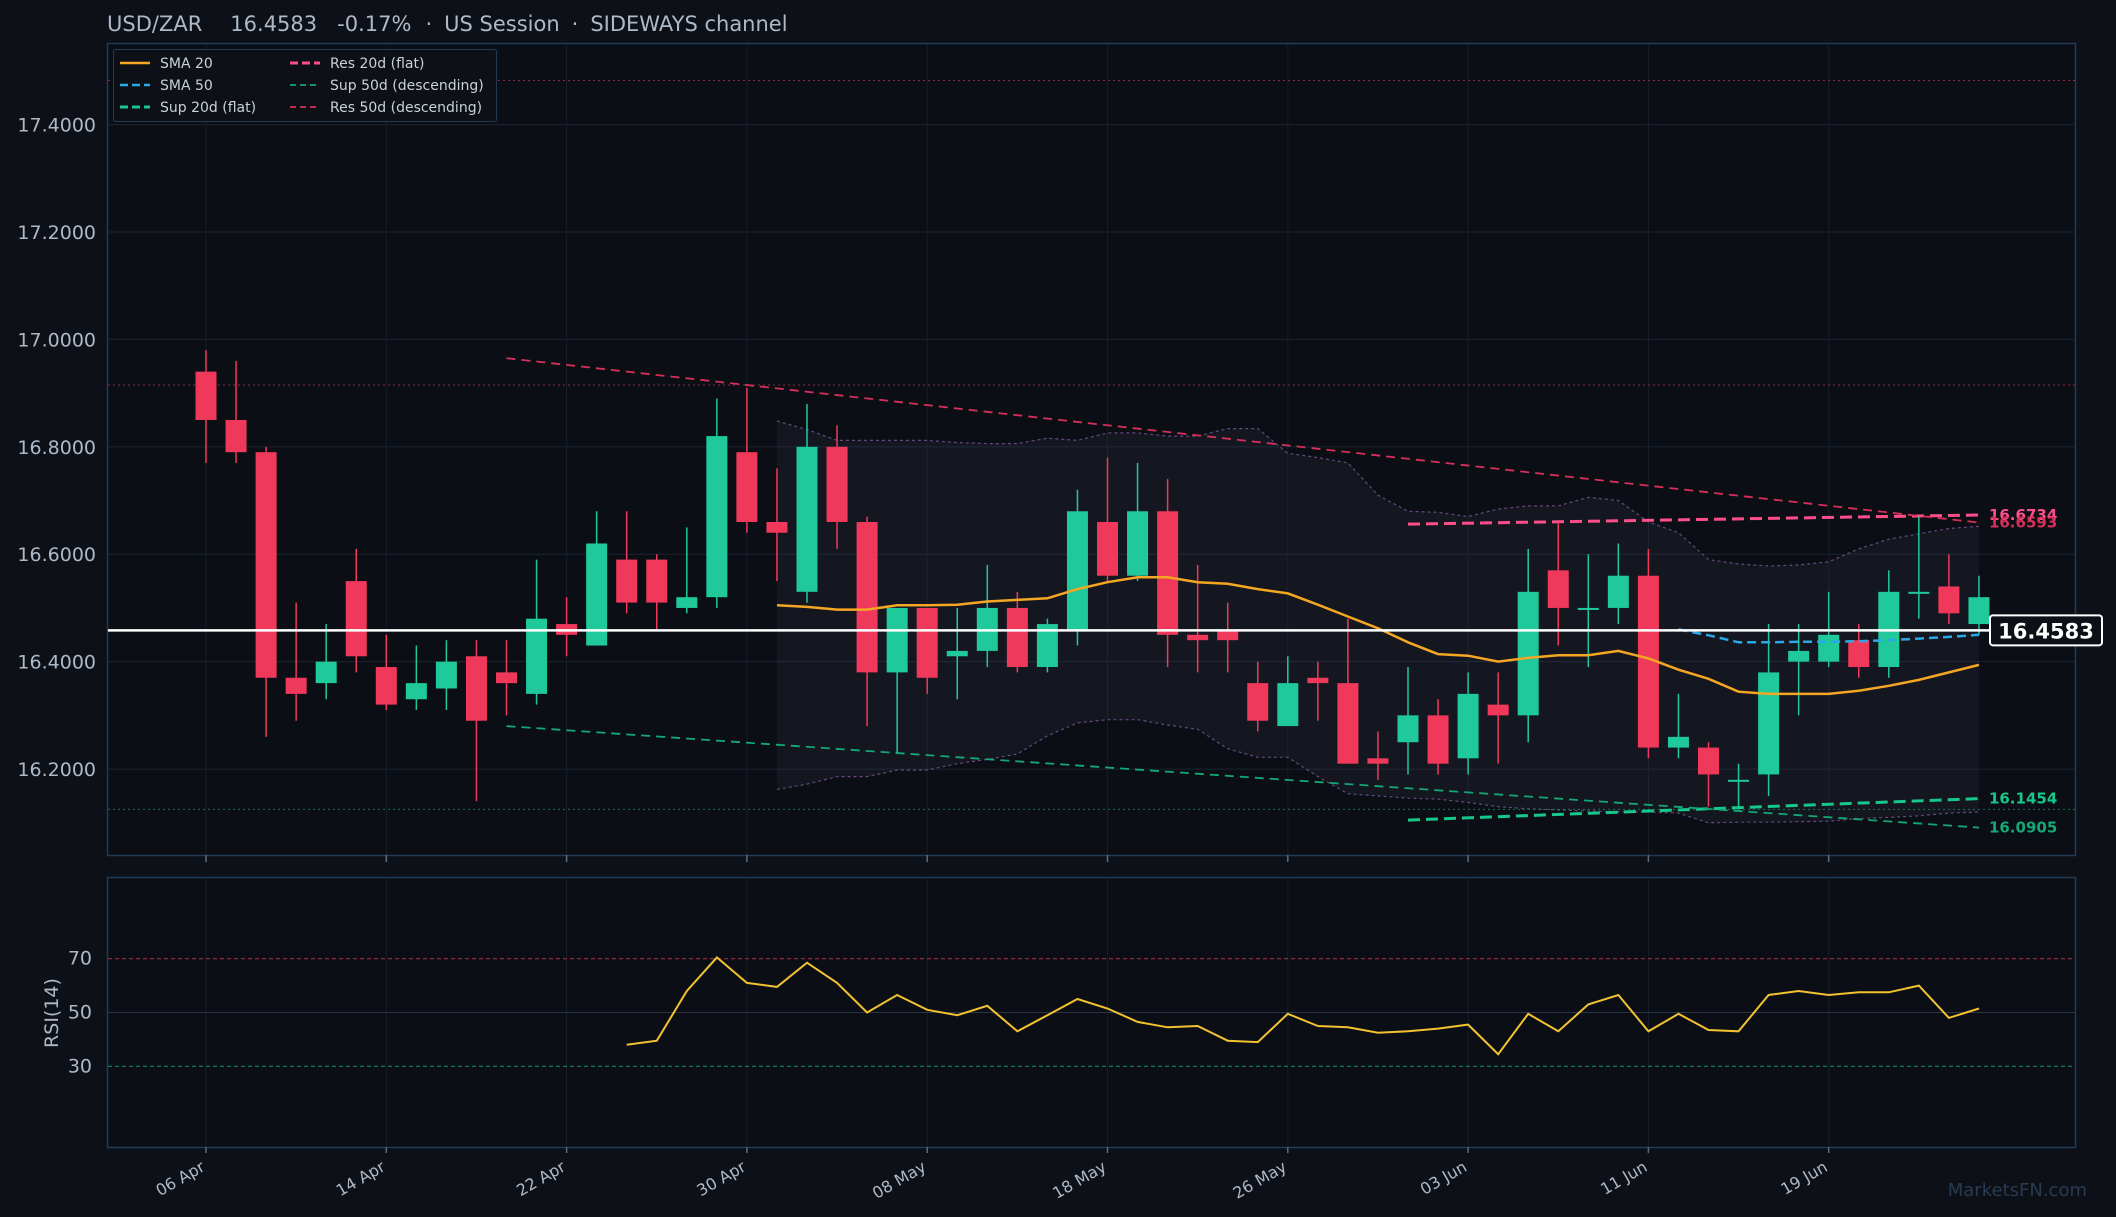  I want to click on moving-averages, so click(1378, 636).